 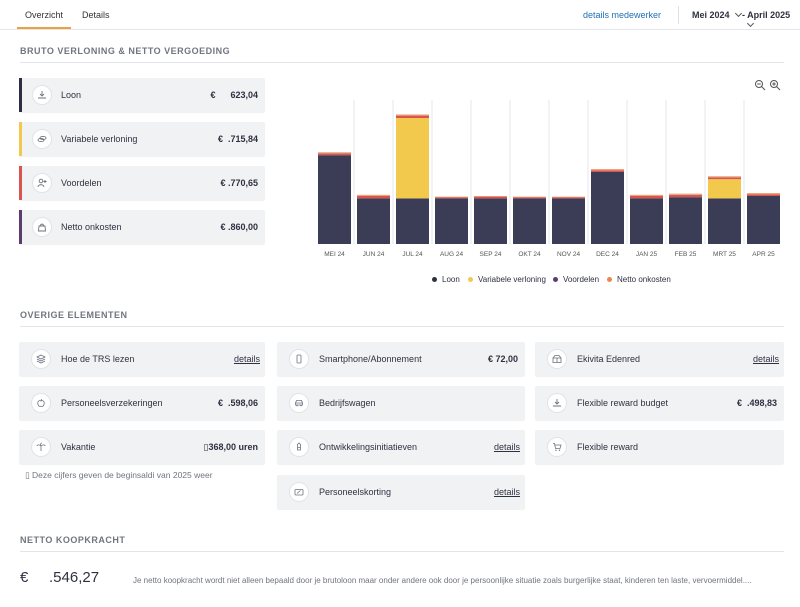 What do you see at coordinates (142, 359) in the screenshot?
I see `element-card-trs: Hoe de TRS lezen details` at bounding box center [142, 359].